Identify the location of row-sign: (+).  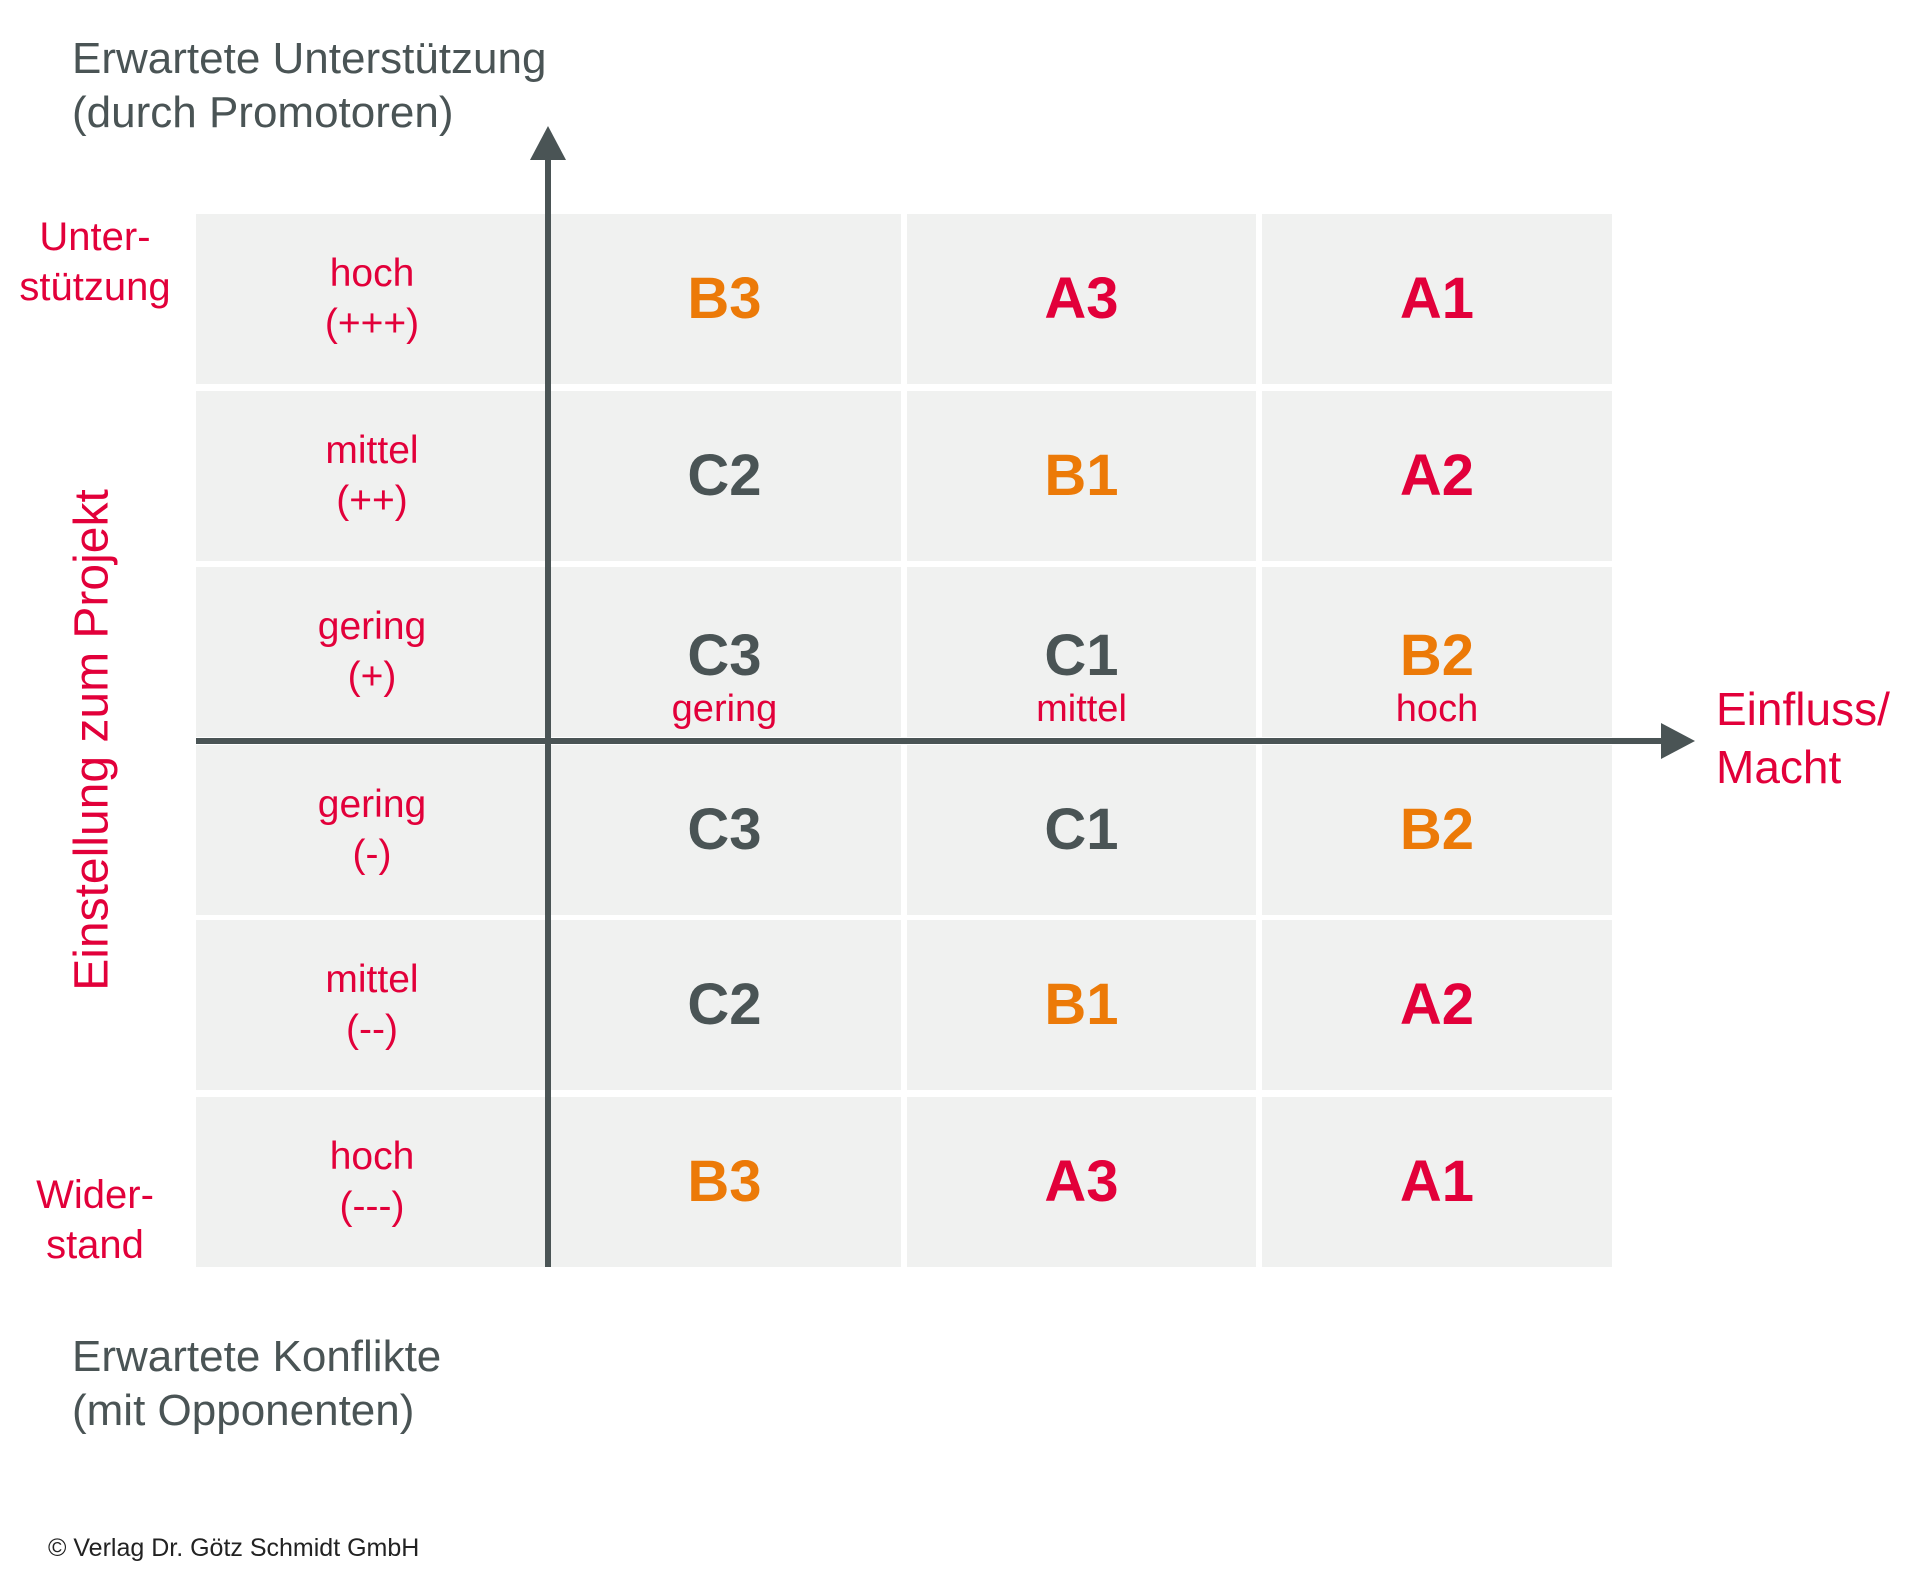
(372, 676).